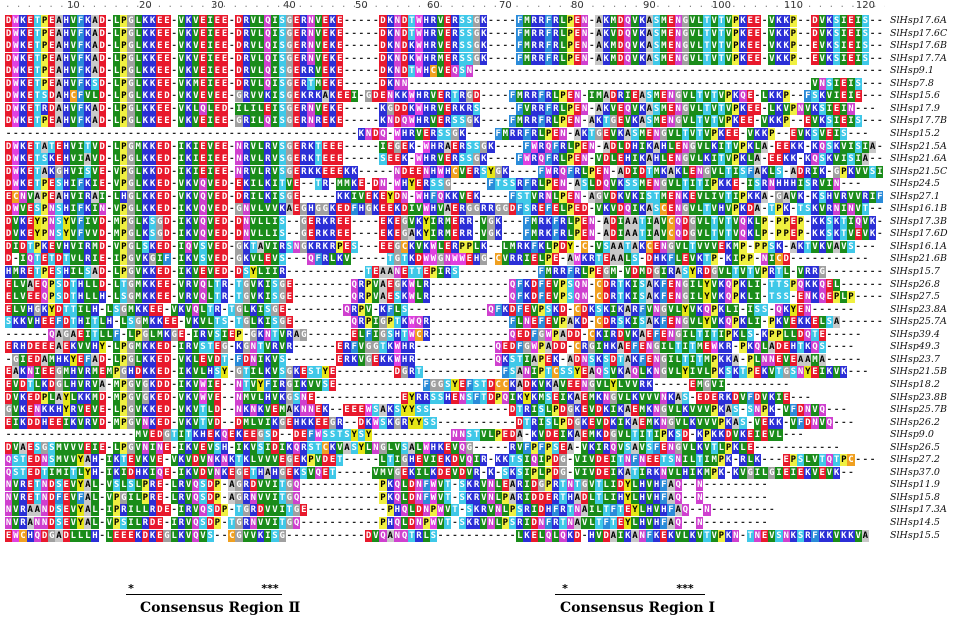 This screenshot has width=964, height=623. What do you see at coordinates (915, 134) in the screenshot?
I see `sequence-label: SlHsp15.2` at bounding box center [915, 134].